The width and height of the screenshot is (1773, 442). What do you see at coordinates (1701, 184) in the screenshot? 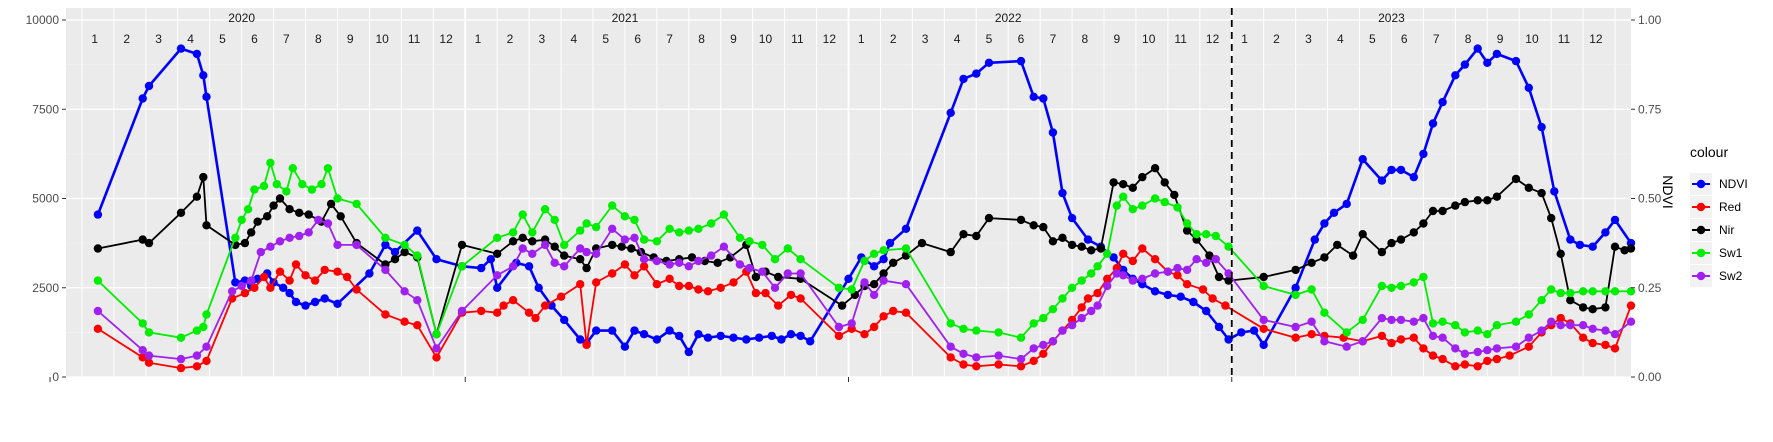
I see `legend-key-point` at bounding box center [1701, 184].